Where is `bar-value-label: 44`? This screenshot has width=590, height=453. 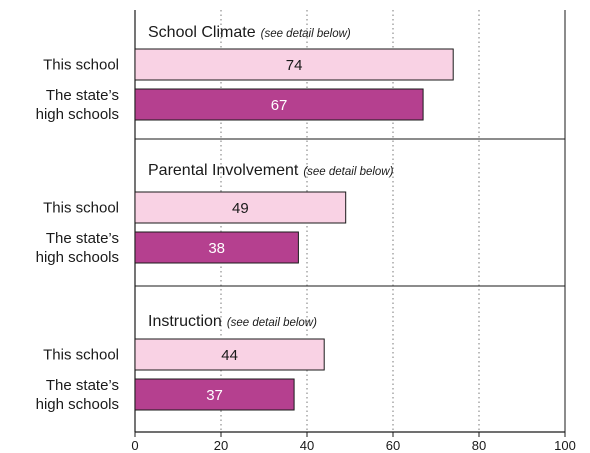
bar-value-label: 44 is located at coordinates (229, 355).